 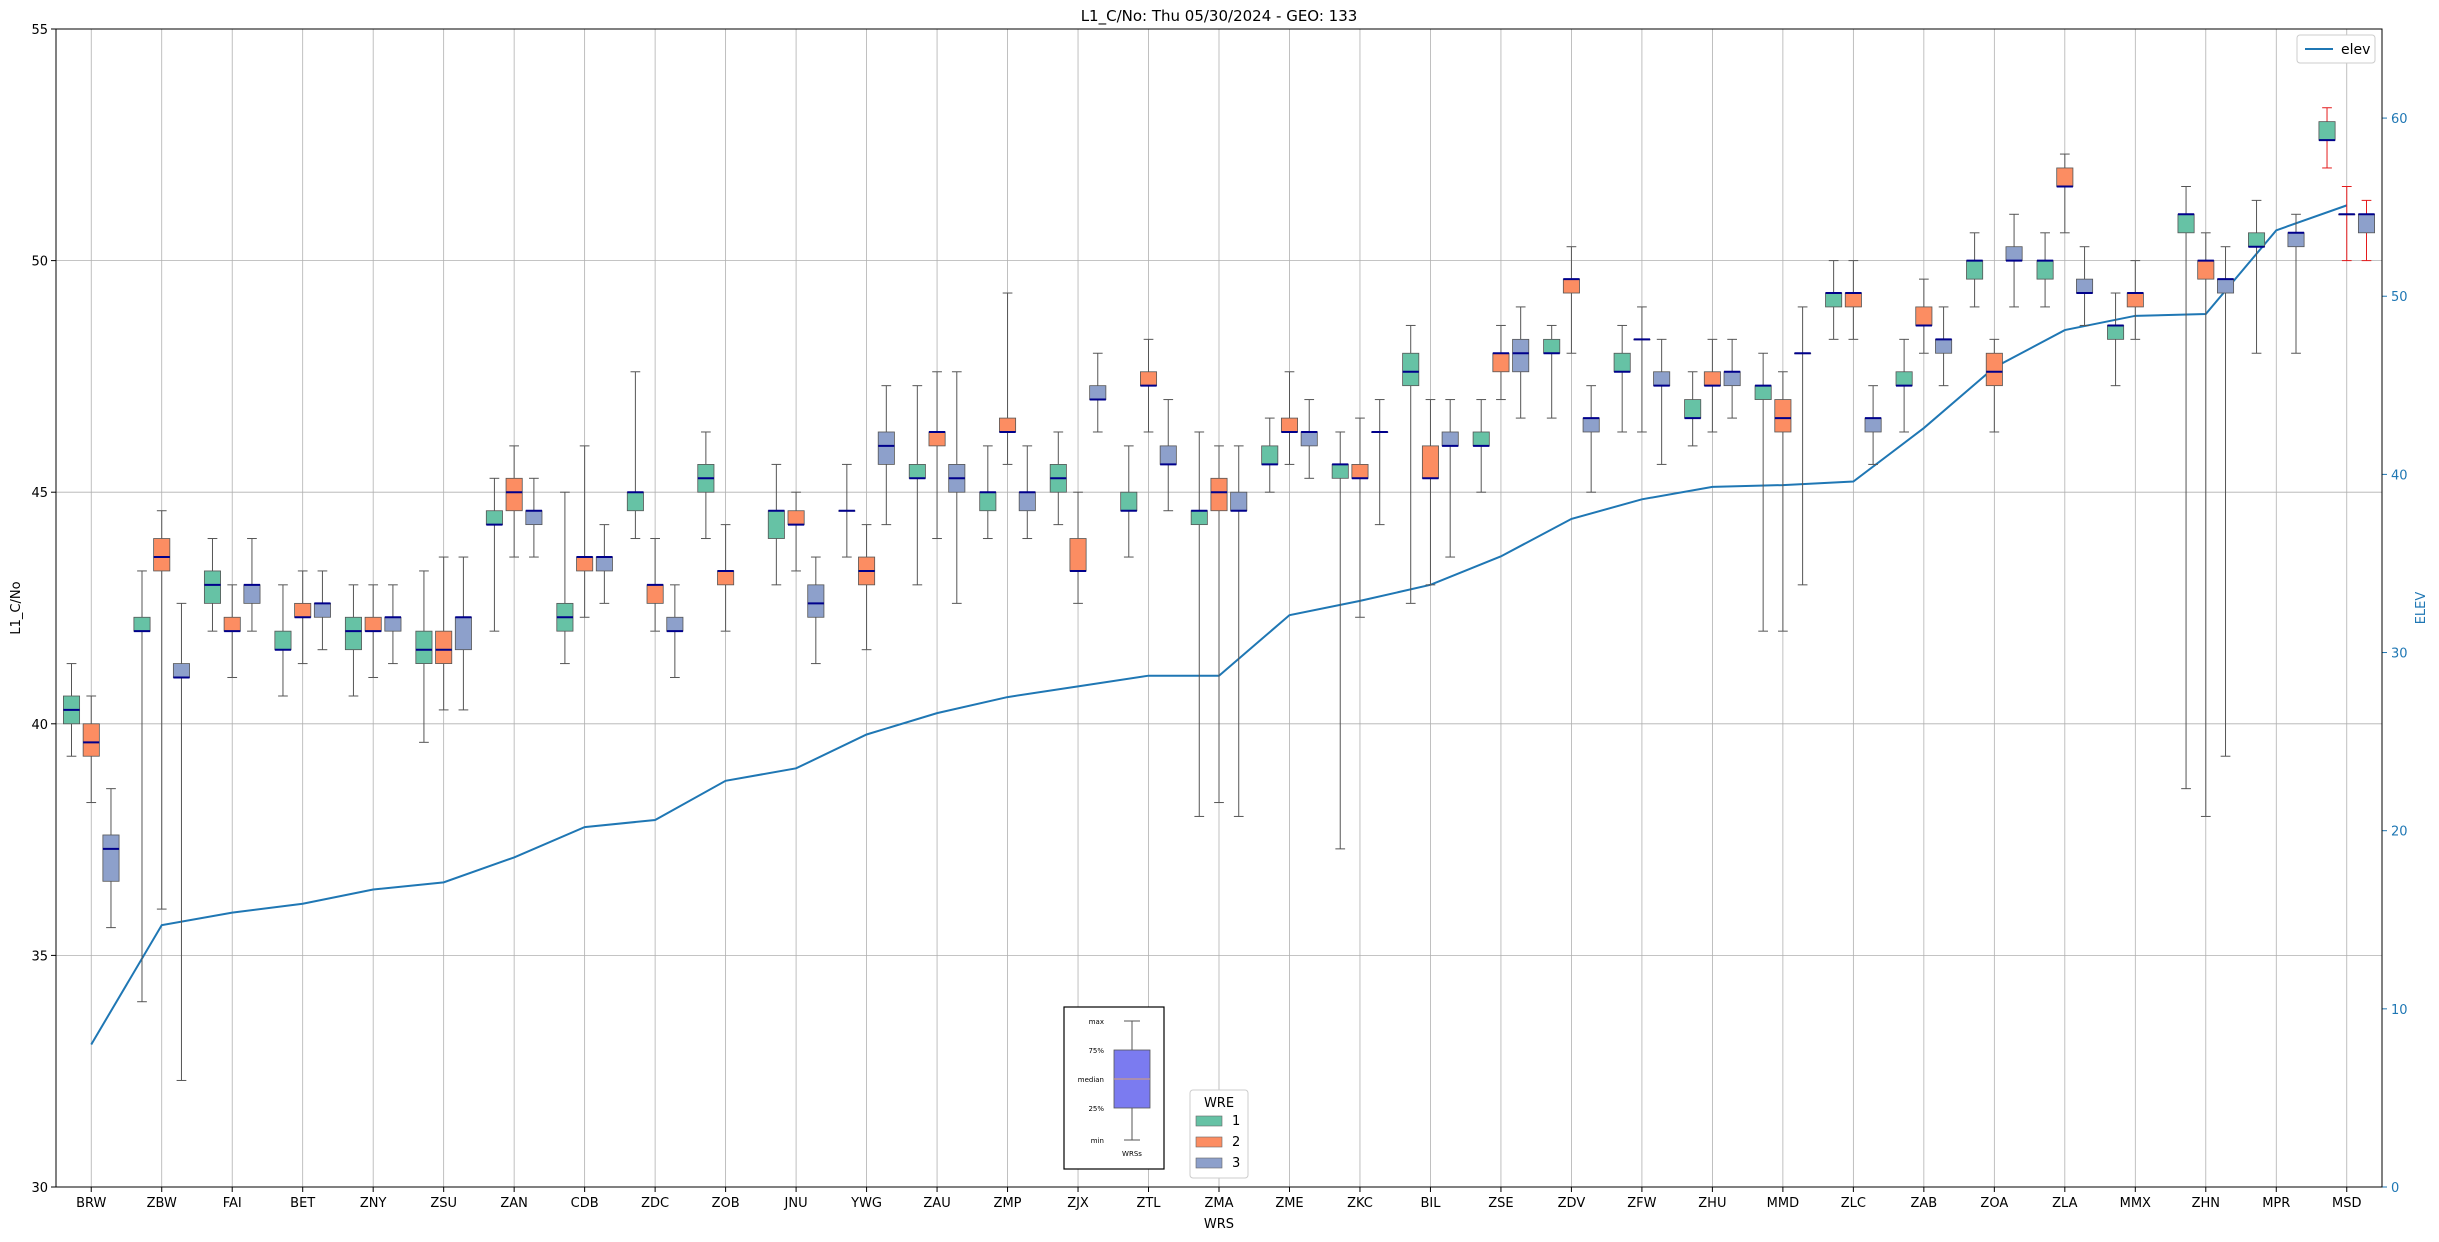 I want to click on y-tick-label: 40, so click(x=39, y=725).